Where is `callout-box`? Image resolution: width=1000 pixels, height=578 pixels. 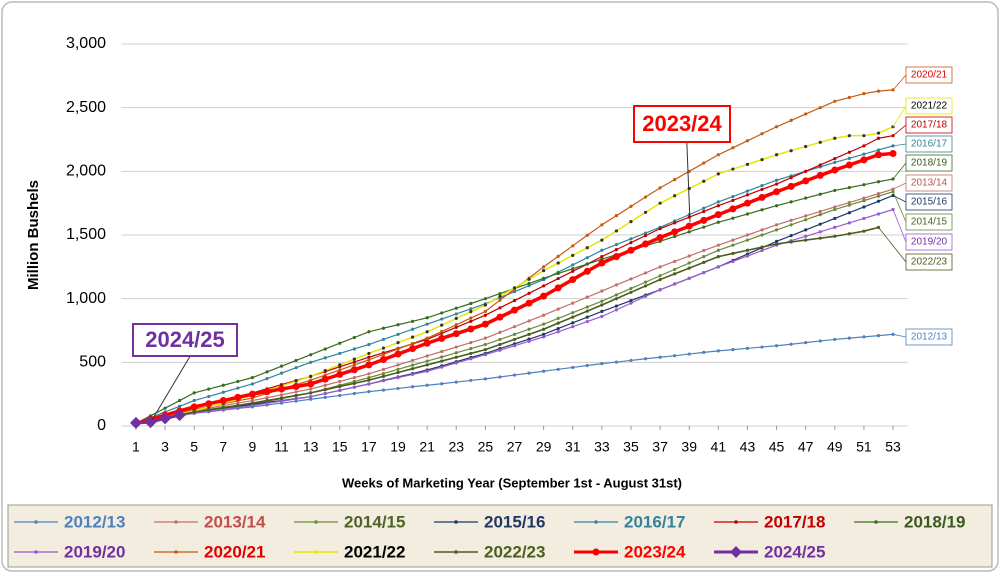 callout-box is located at coordinates (682, 124).